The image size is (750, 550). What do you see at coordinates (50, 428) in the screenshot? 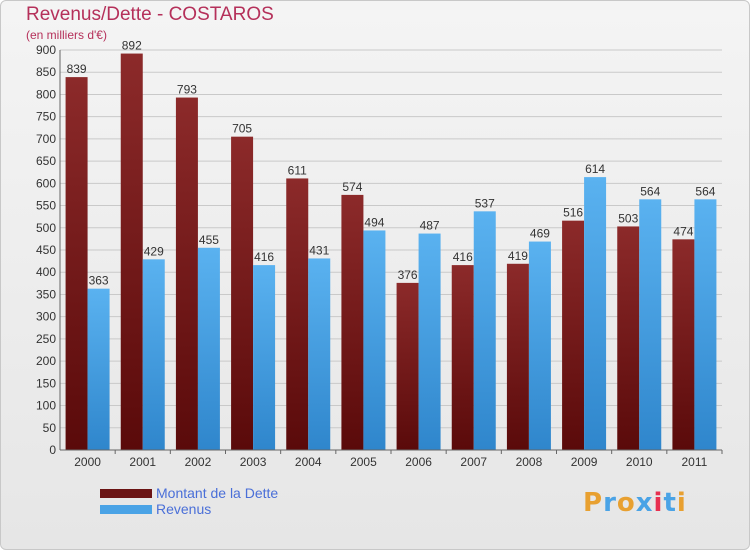
I see `y-tick-label: 50` at bounding box center [50, 428].